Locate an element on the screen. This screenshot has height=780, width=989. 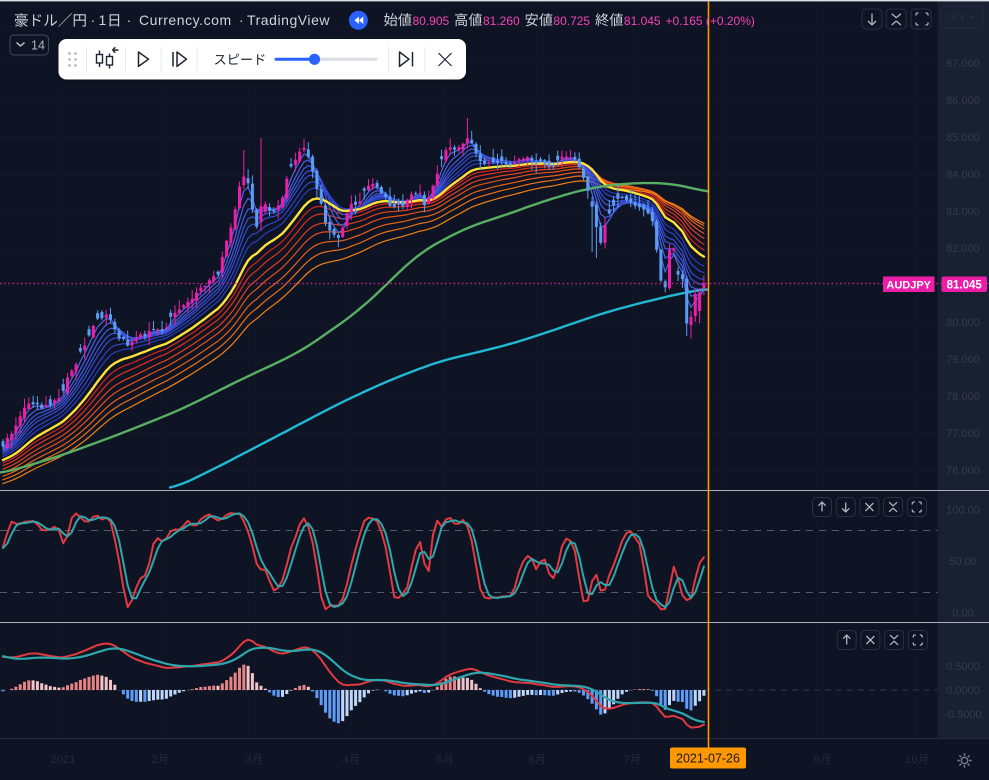
svg-text: 80.000 is located at coordinates (963, 323).